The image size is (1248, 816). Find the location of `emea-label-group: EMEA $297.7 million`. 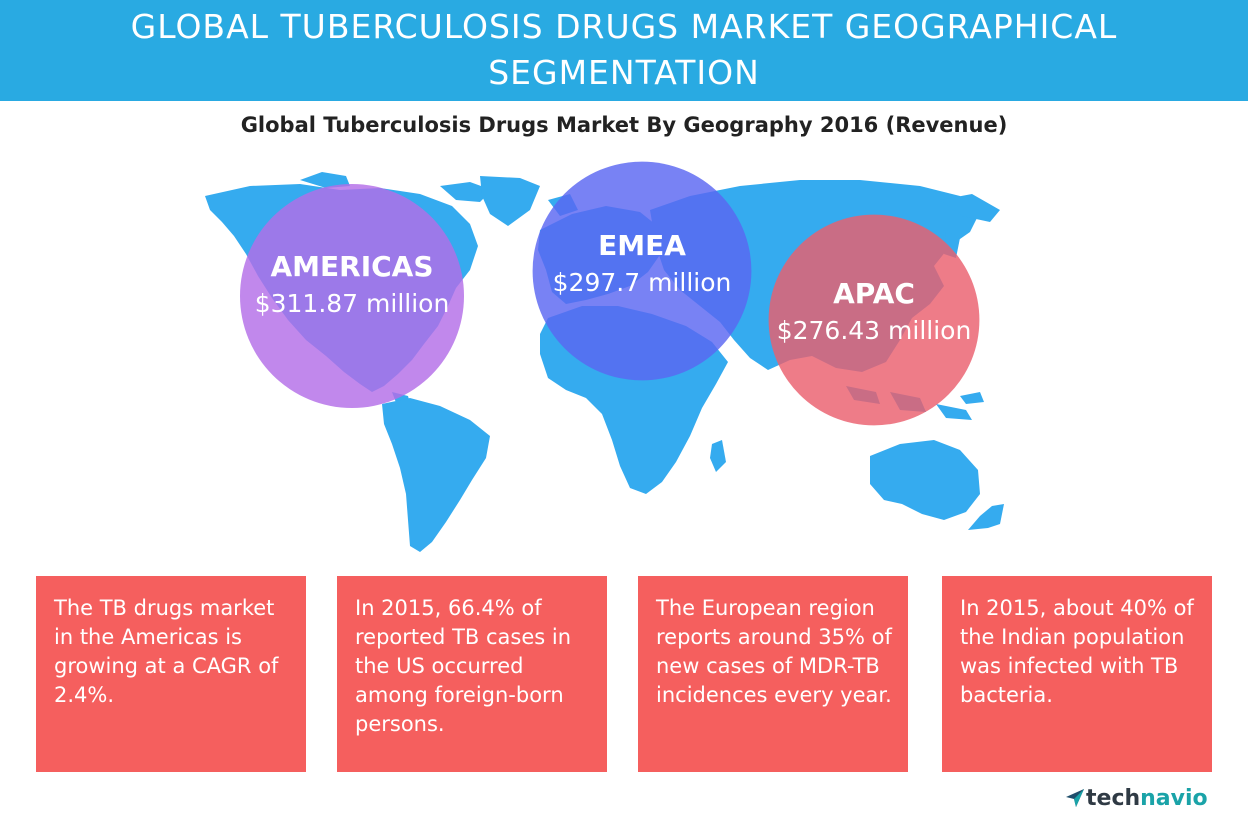

emea-label-group: EMEA $297.7 million is located at coordinates (642, 265).